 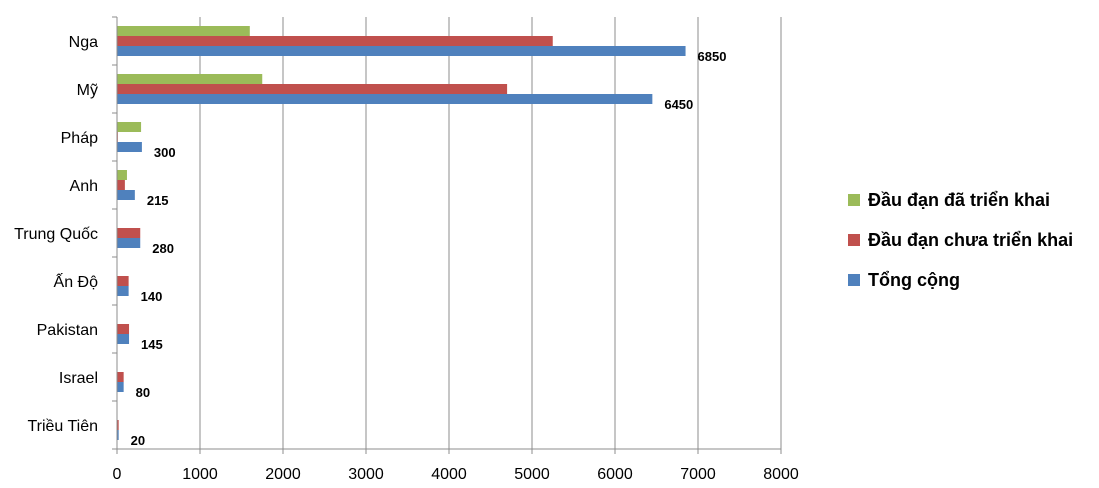 I want to click on data-label: 280, so click(x=163, y=248).